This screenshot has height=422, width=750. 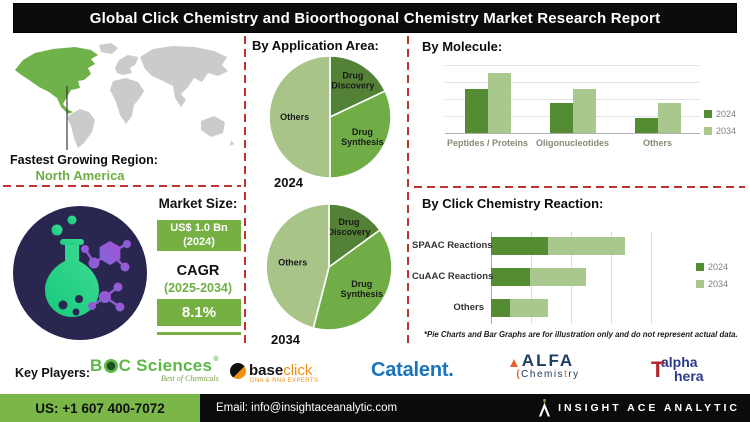 What do you see at coordinates (519, 374) in the screenshot?
I see `alfa-flask-mark: (` at bounding box center [519, 374].